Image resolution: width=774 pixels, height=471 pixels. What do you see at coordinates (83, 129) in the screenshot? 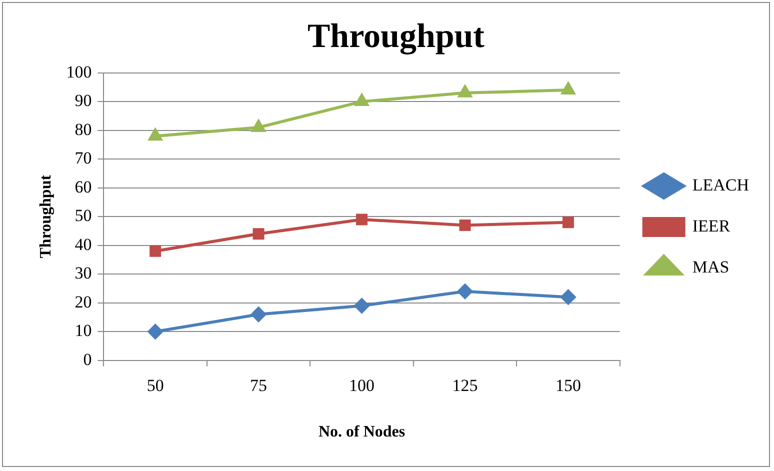
I see `y-tick-label: 80` at bounding box center [83, 129].